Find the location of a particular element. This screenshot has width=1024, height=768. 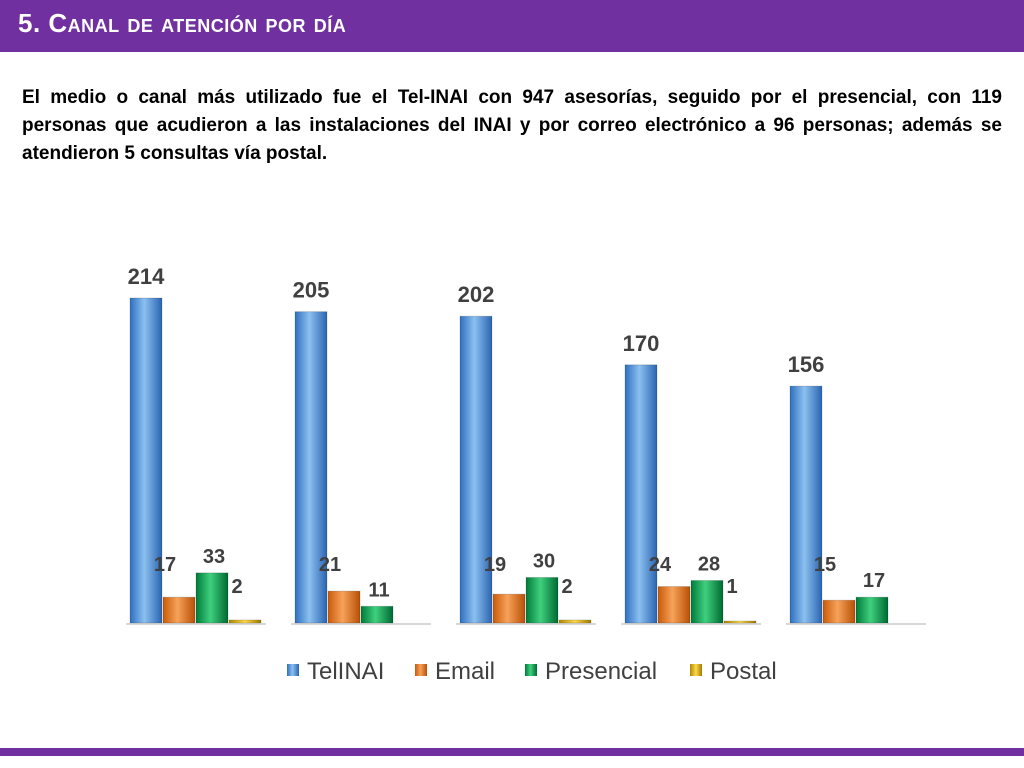

legend-swatch-presencial is located at coordinates (531, 670).